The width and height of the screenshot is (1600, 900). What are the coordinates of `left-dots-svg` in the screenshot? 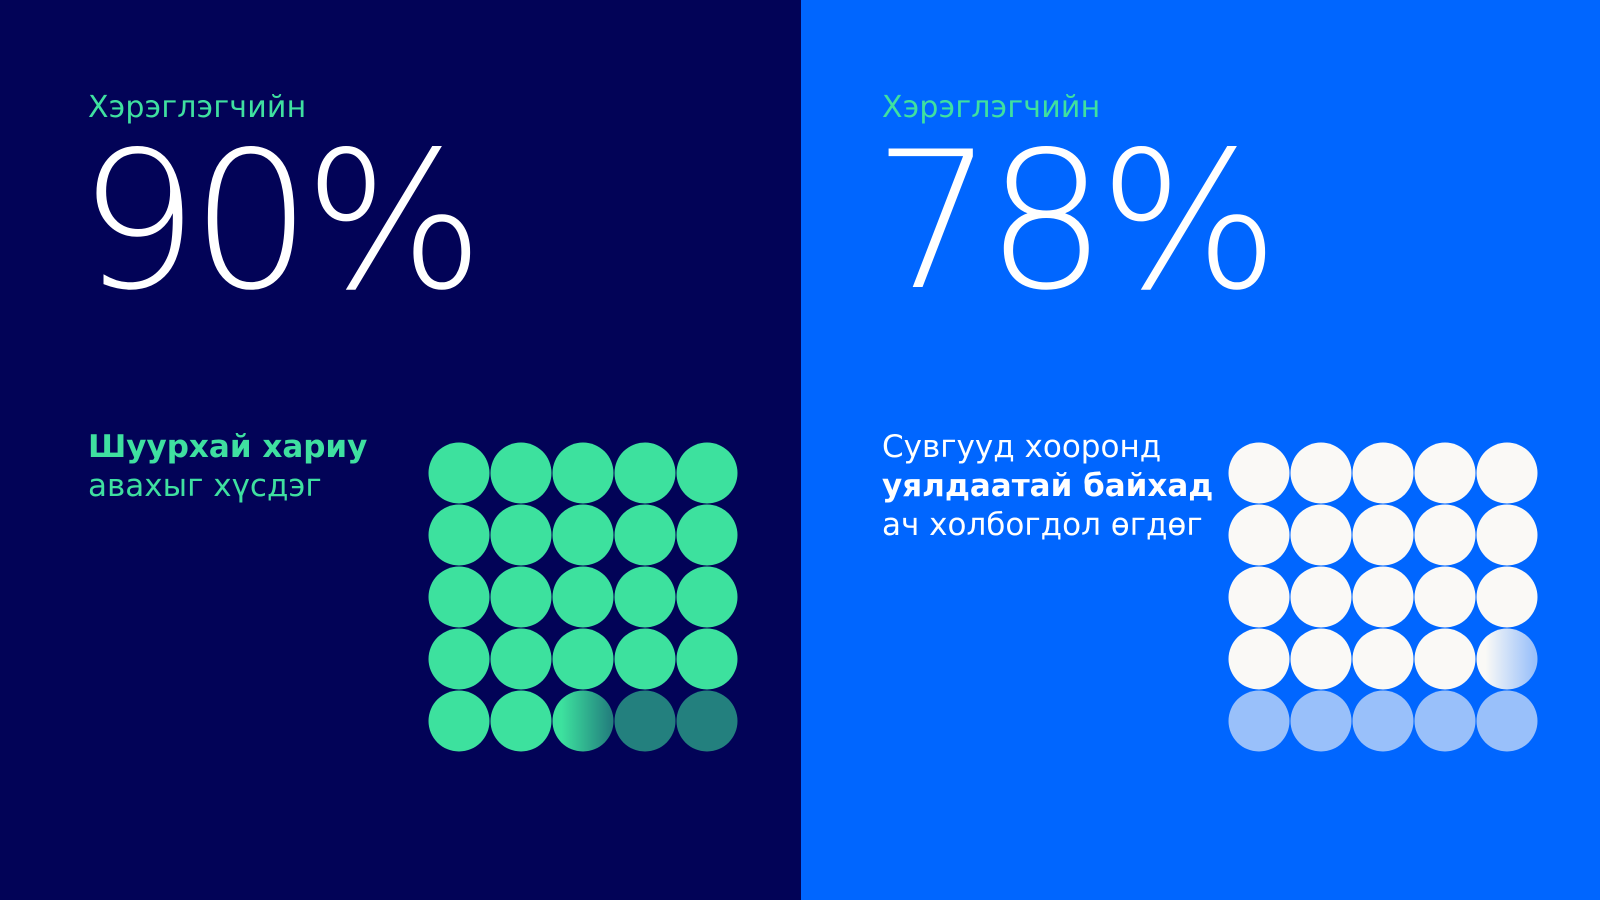 It's located at (583, 597).